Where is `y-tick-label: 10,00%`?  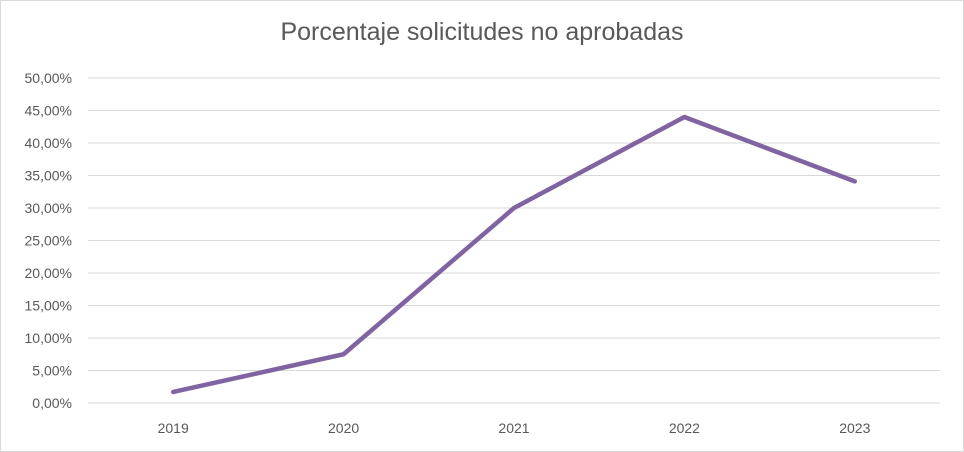
y-tick-label: 10,00% is located at coordinates (48, 338).